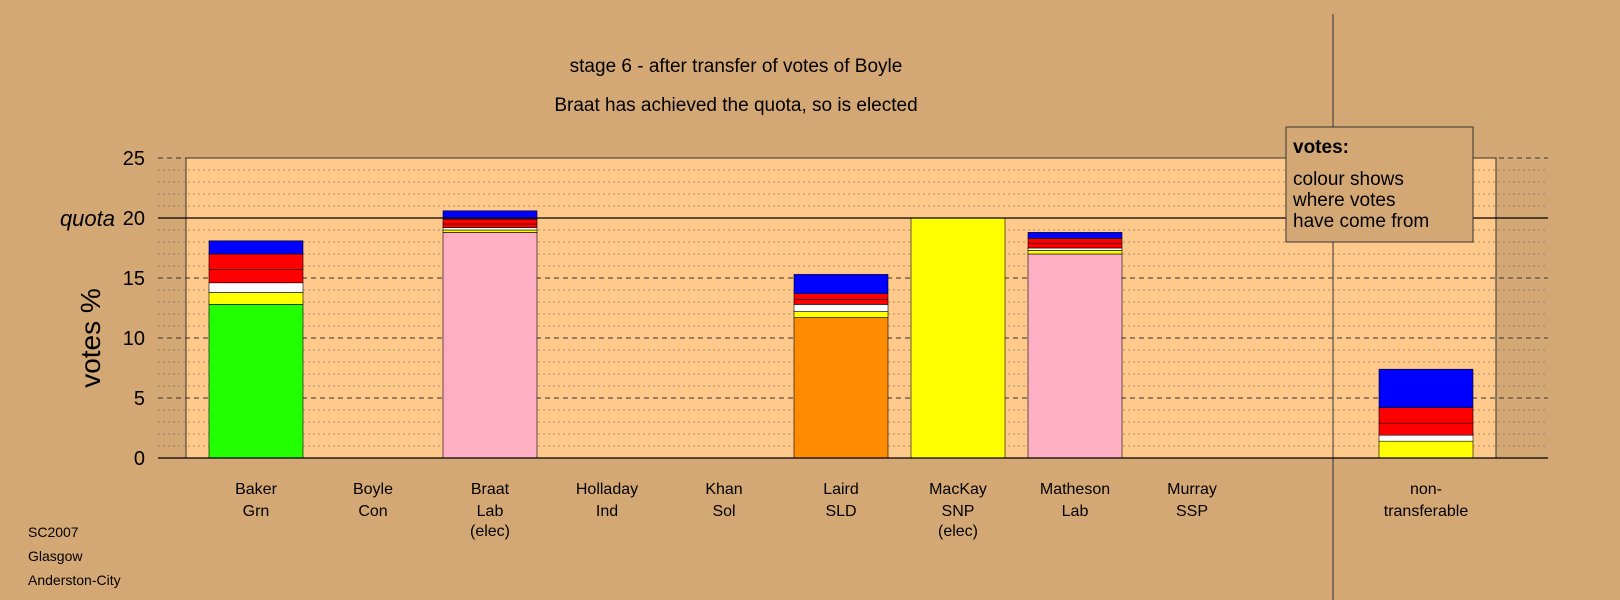 The image size is (1620, 600). What do you see at coordinates (723, 489) in the screenshot?
I see `candidate-name-khan: Khan` at bounding box center [723, 489].